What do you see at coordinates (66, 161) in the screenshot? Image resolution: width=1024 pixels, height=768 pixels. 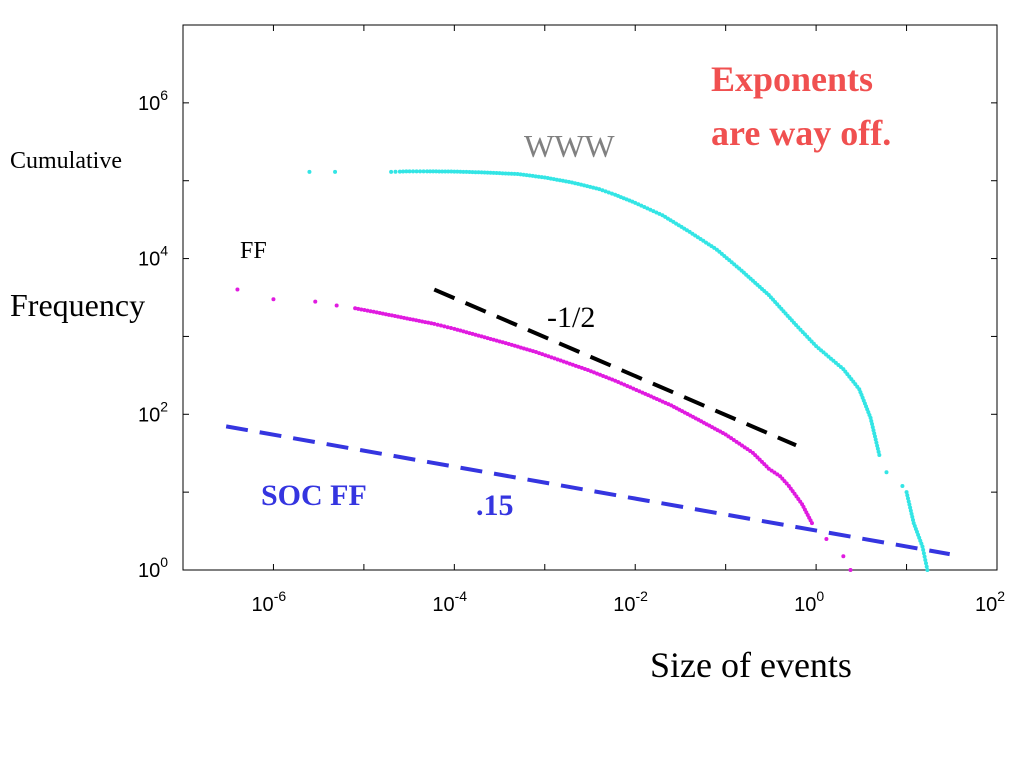 I see `y-axis-label-cumulative: Cumulative` at bounding box center [66, 161].